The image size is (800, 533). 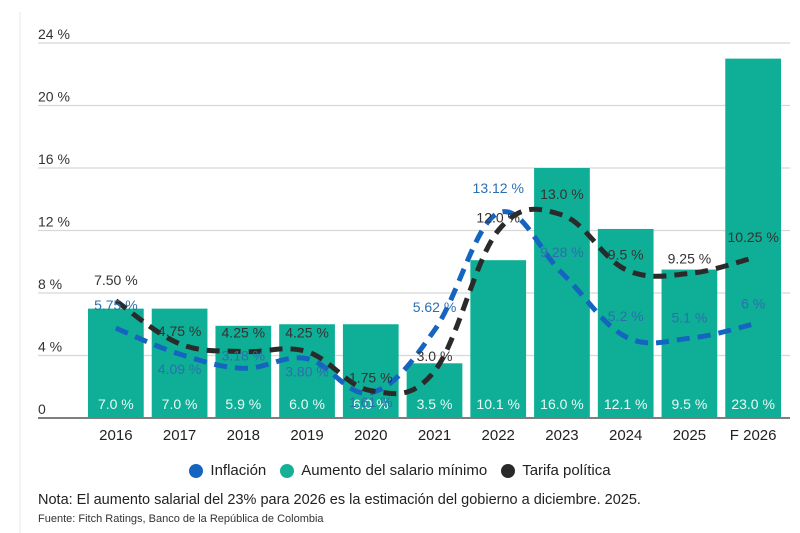 I want to click on bar-value-label: 10.1 %, so click(x=498, y=404).